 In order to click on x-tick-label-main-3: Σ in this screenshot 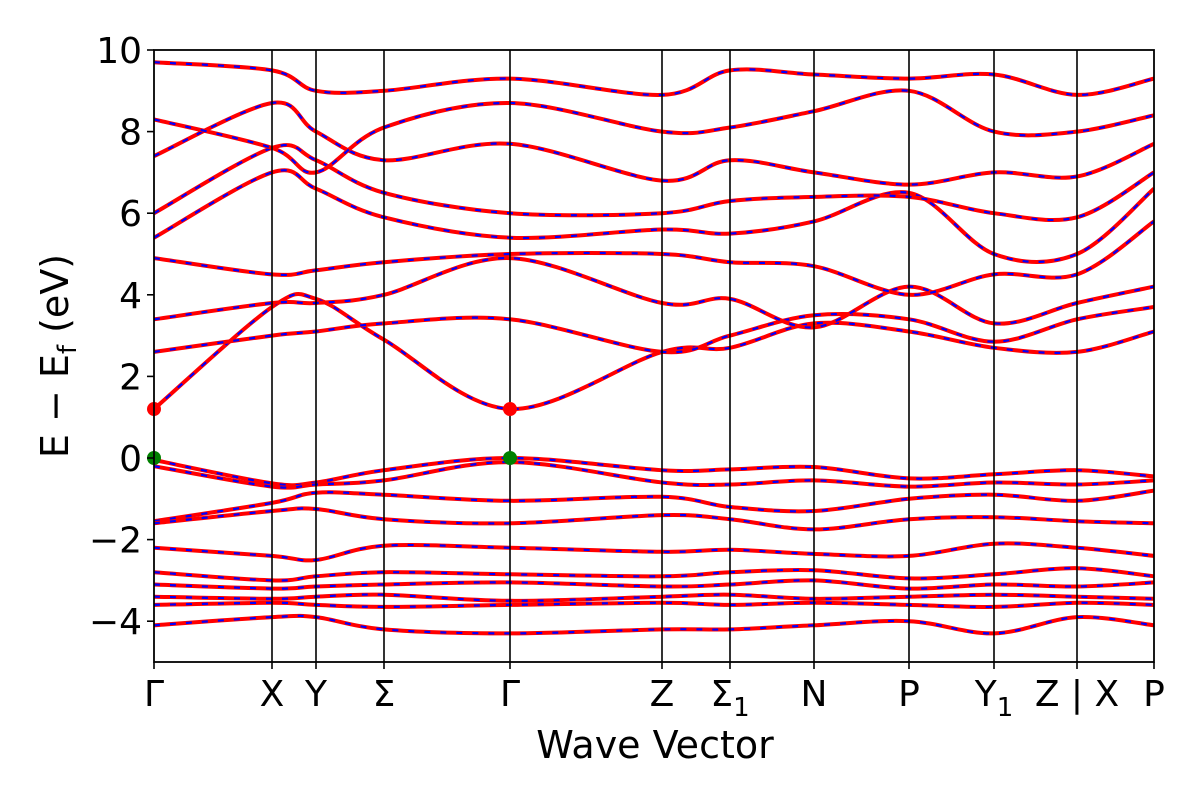, I will do `click(384, 694)`.